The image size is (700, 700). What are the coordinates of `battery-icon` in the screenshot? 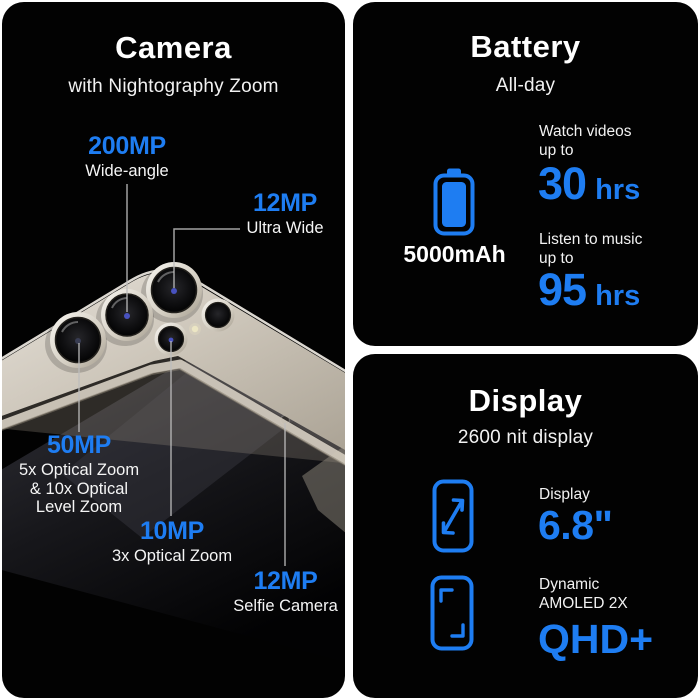 It's located at (454, 202).